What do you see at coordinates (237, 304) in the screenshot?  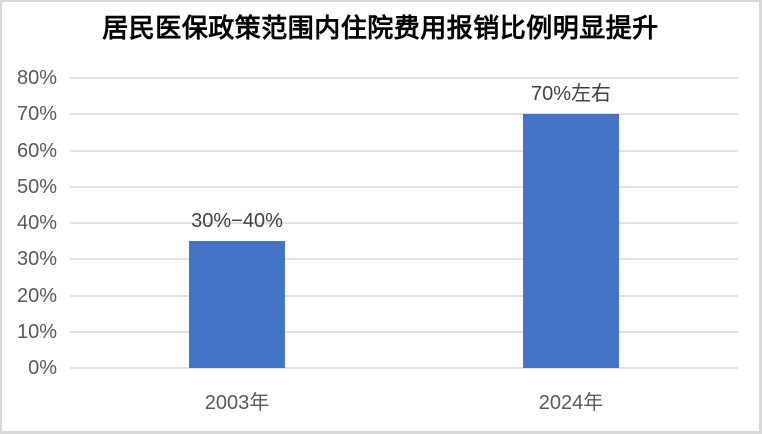 I see `bar-2003年` at bounding box center [237, 304].